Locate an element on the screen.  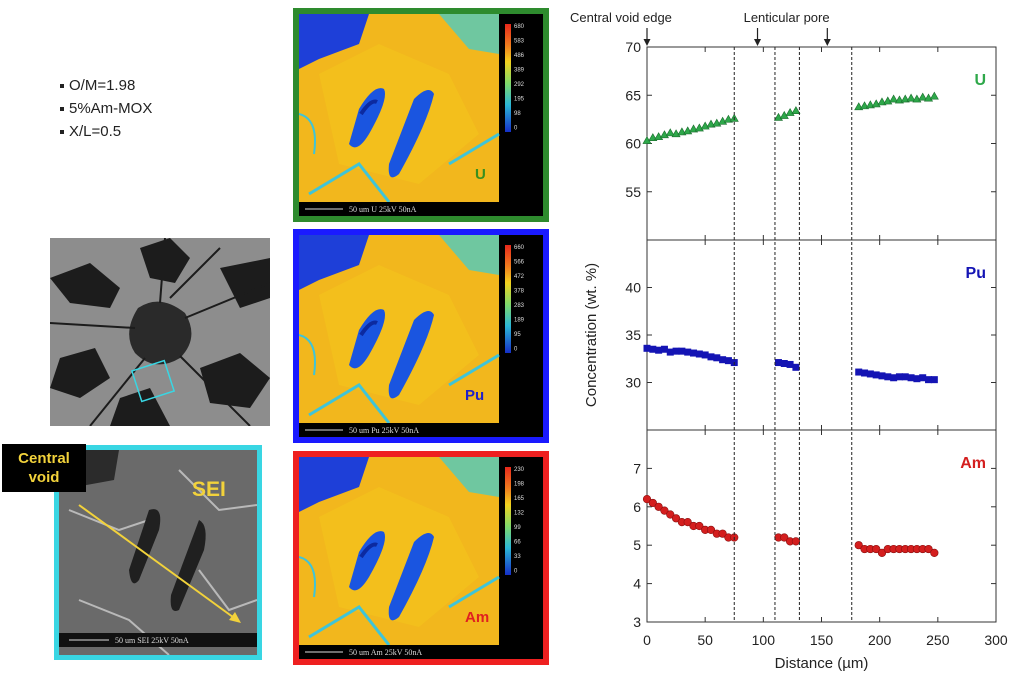
map-scale-text: 50 um U 25kV 50nA is located at coordinates (383, 209).